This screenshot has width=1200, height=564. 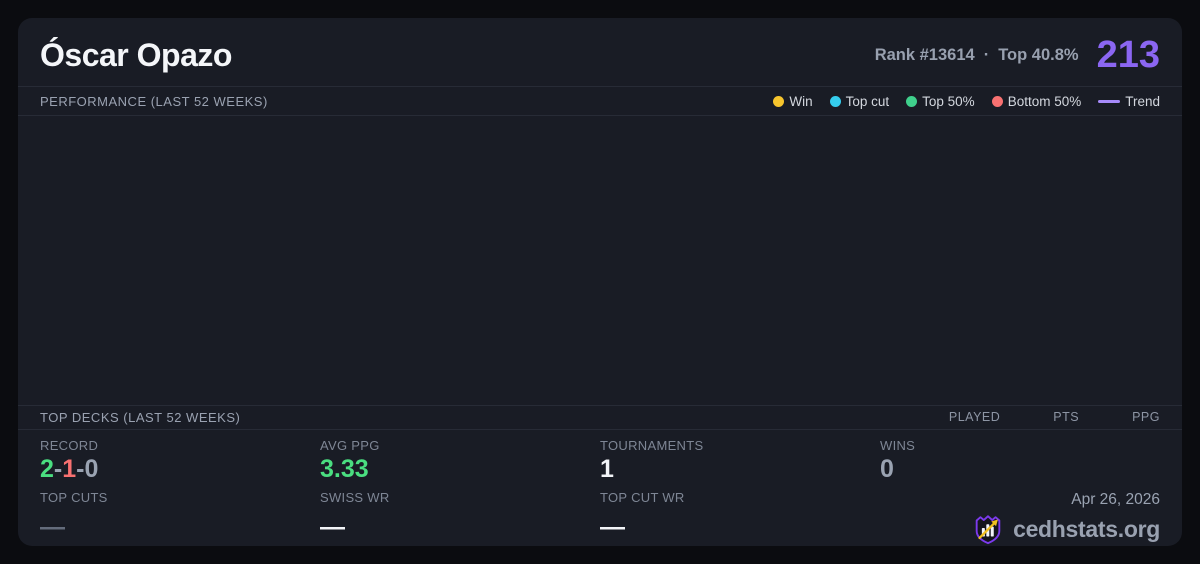 I want to click on legend-item-top-cut: Top cut, so click(x=859, y=101).